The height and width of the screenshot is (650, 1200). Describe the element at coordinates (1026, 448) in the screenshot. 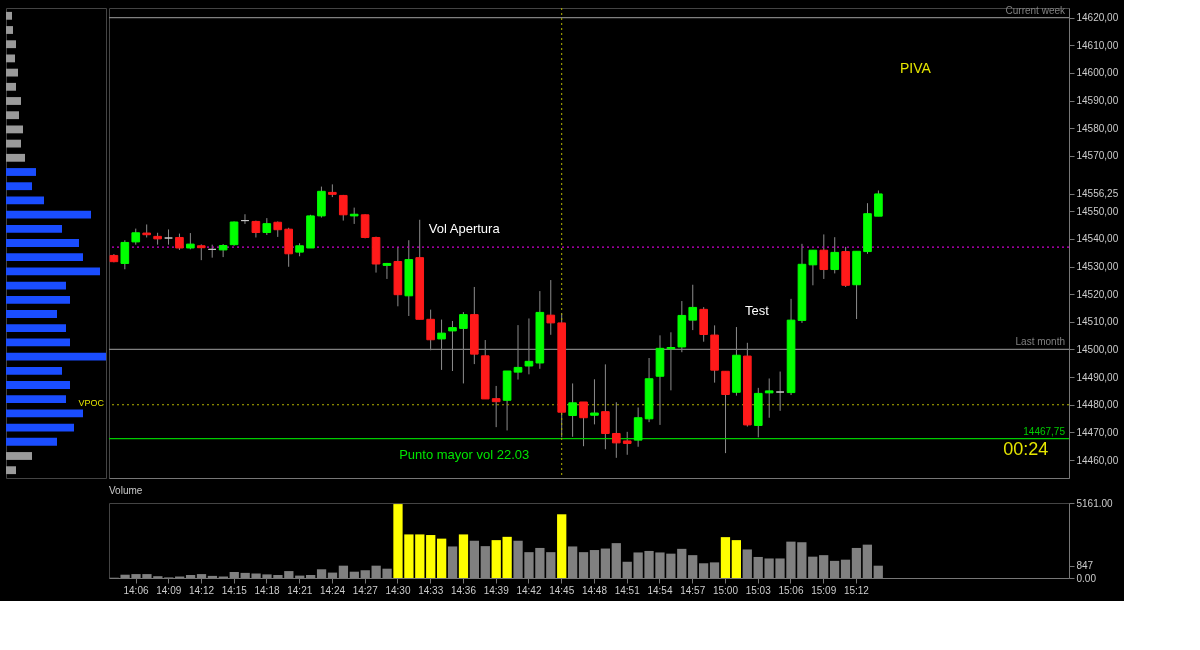

I see `annotation: 00:24` at that location.